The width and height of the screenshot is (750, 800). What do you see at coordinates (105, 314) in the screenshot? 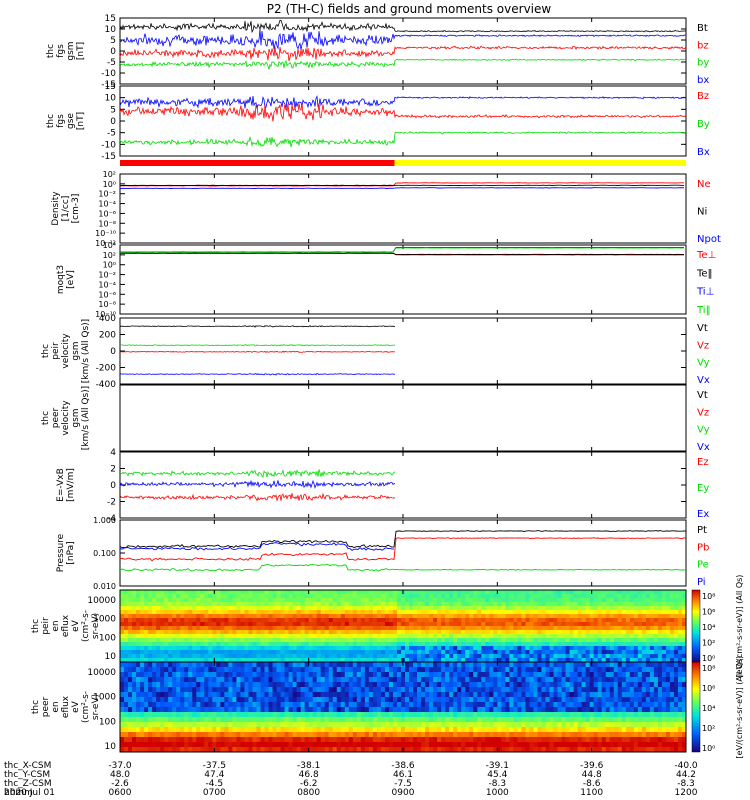
I see `y-tick-label: 10⁻¹⁰` at bounding box center [105, 314].